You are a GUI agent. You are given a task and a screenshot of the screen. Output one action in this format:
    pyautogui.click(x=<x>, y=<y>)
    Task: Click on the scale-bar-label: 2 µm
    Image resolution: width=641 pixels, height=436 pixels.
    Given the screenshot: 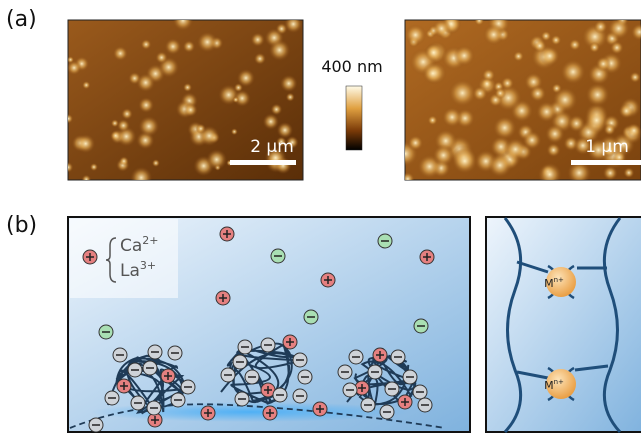 What is the action you would take?
    pyautogui.click(x=272, y=147)
    